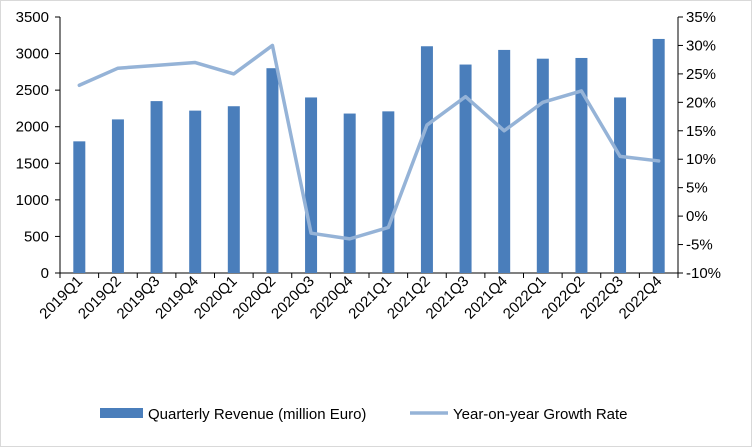  What do you see at coordinates (701, 102) in the screenshot?
I see `right-tick-label: 20%` at bounding box center [701, 102].